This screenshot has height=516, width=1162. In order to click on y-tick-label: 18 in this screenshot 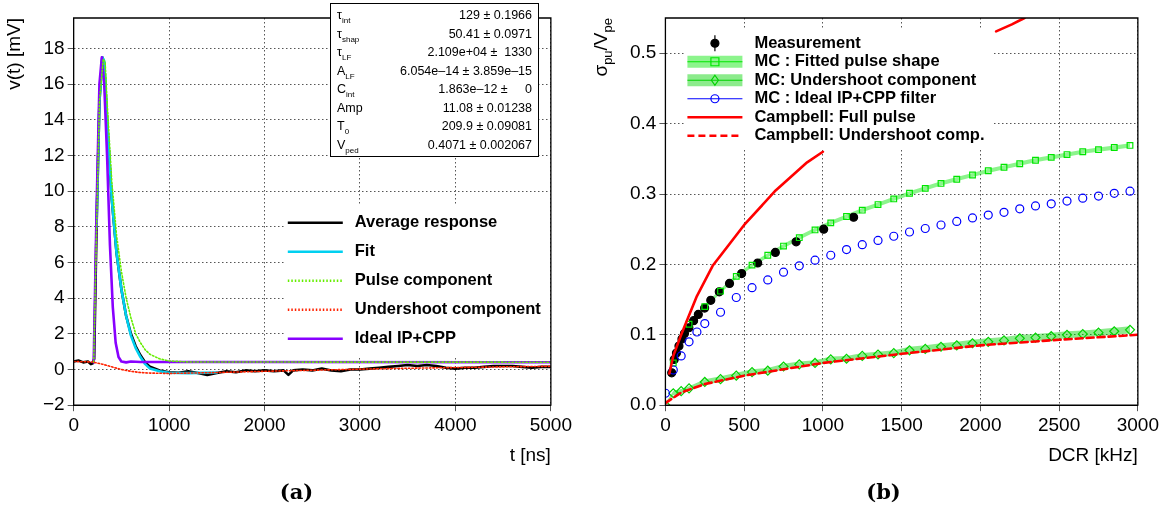, I will do `click(54, 47)`.